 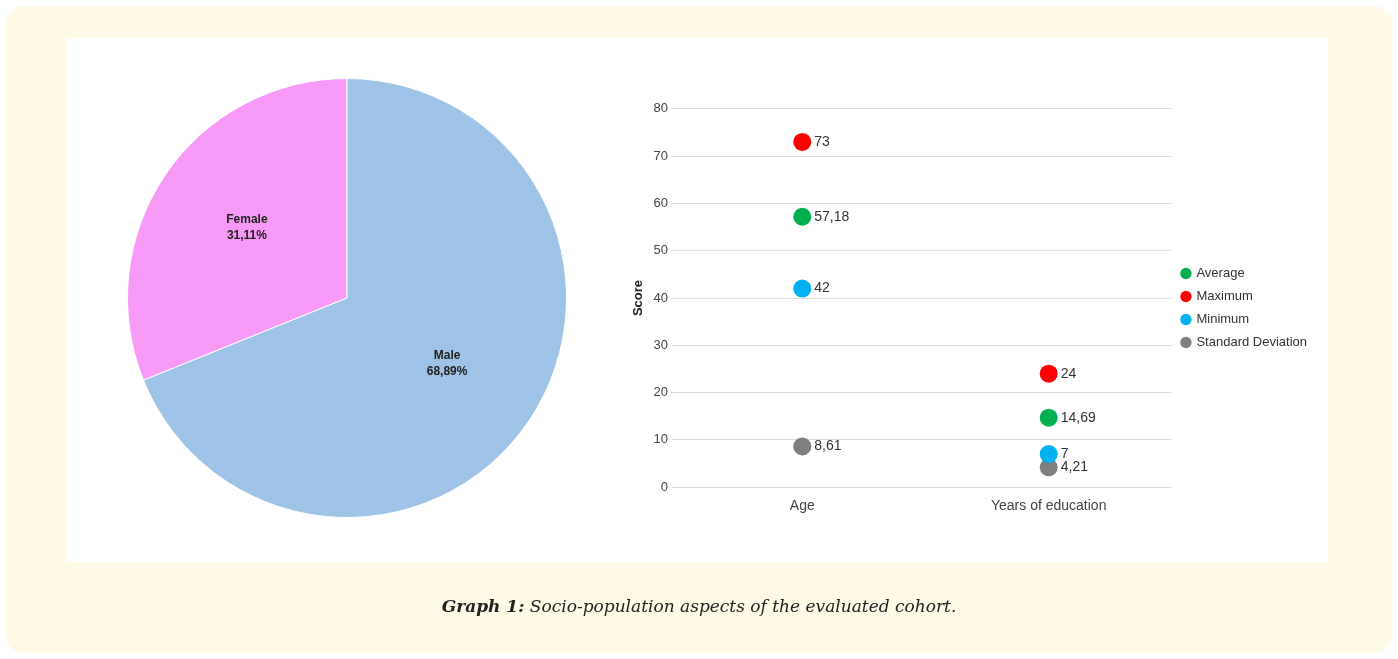 What do you see at coordinates (661, 344) in the screenshot?
I see `y-tick-label: 30` at bounding box center [661, 344].